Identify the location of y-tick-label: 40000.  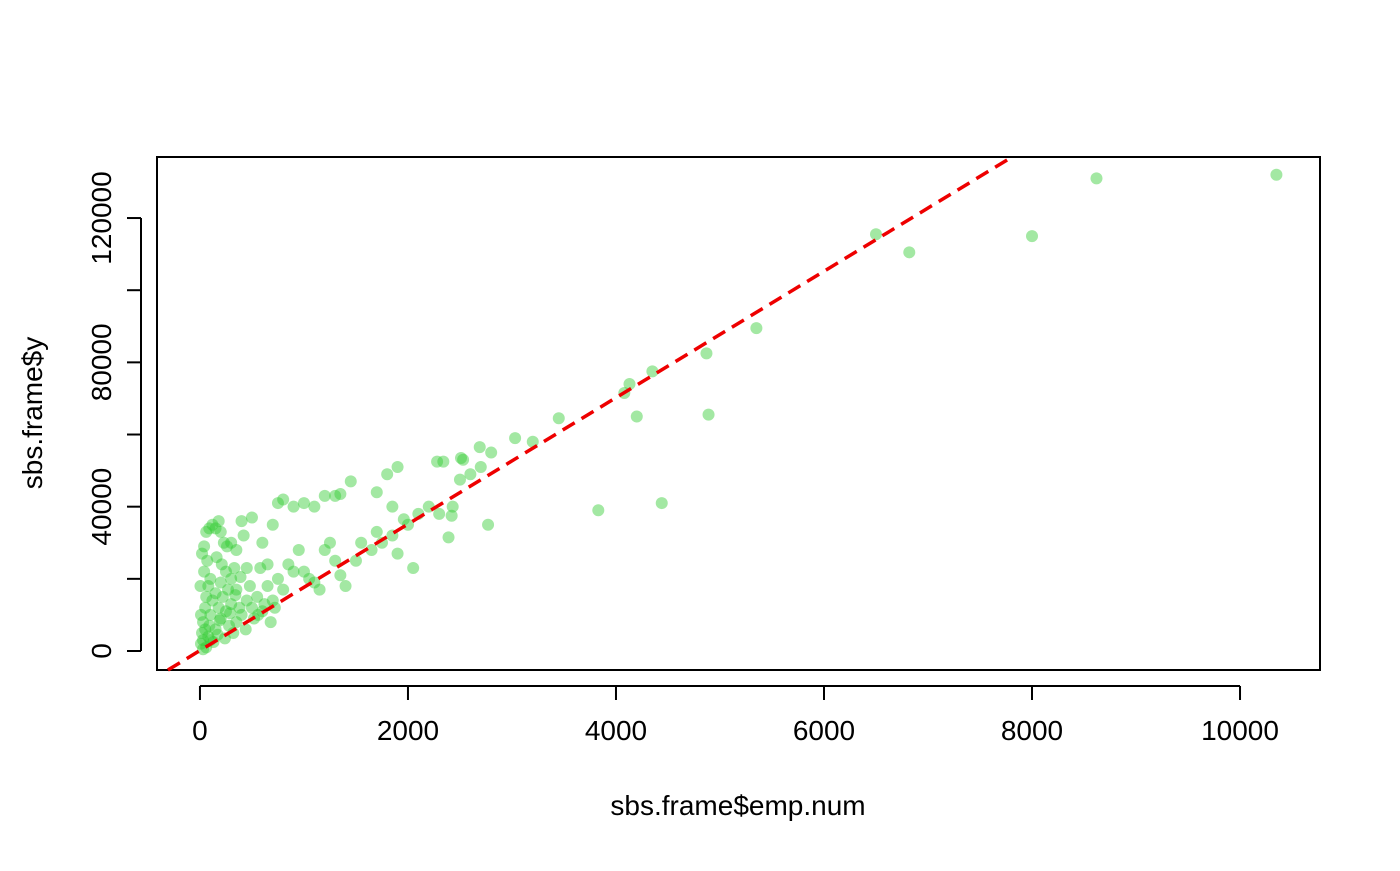
(101, 507).